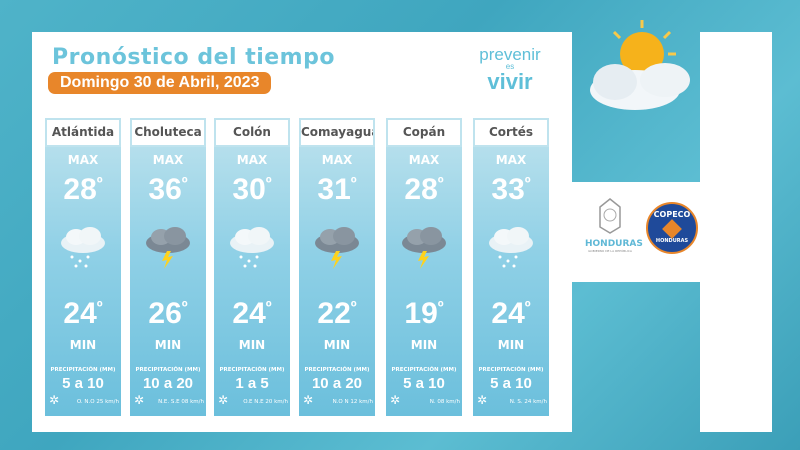 The image size is (800, 450). I want to click on date-badge: Domingo 30 de Abril, 2023, so click(160, 83).